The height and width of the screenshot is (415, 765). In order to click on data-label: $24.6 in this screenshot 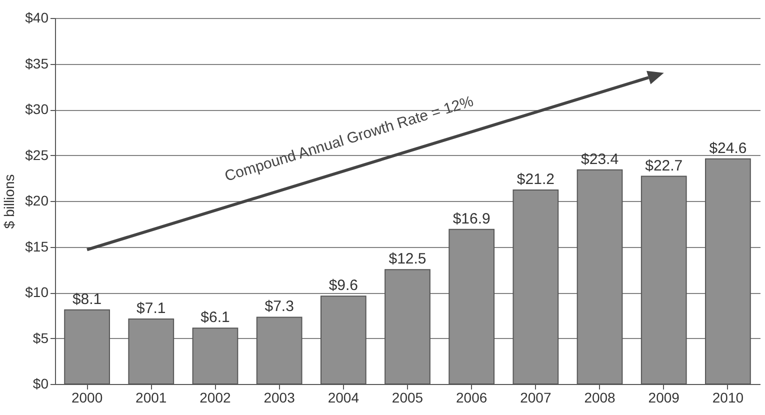, I will do `click(728, 148)`.